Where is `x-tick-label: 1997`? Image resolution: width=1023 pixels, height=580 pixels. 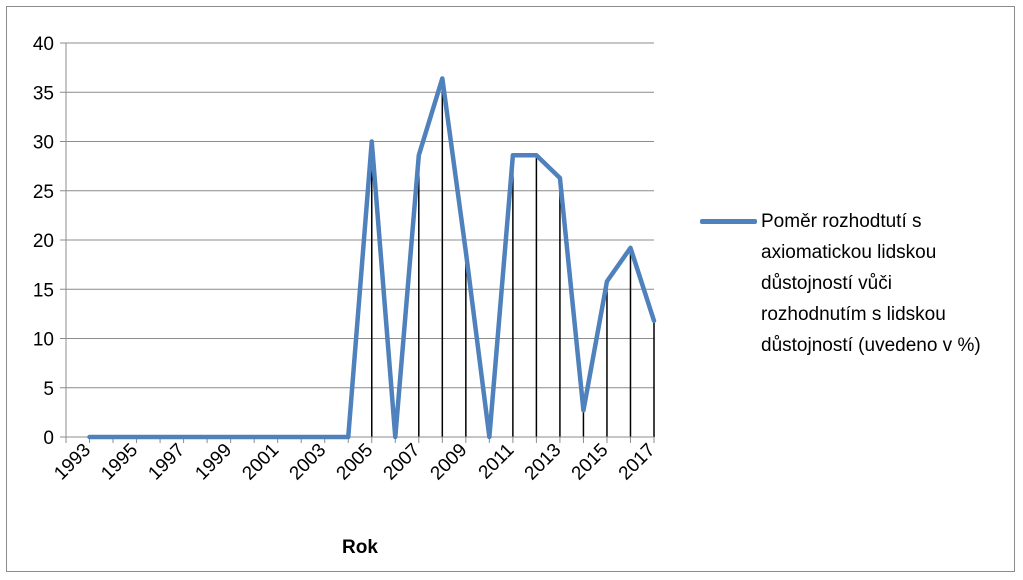
x-tick-label: 1997 is located at coordinates (166, 462).